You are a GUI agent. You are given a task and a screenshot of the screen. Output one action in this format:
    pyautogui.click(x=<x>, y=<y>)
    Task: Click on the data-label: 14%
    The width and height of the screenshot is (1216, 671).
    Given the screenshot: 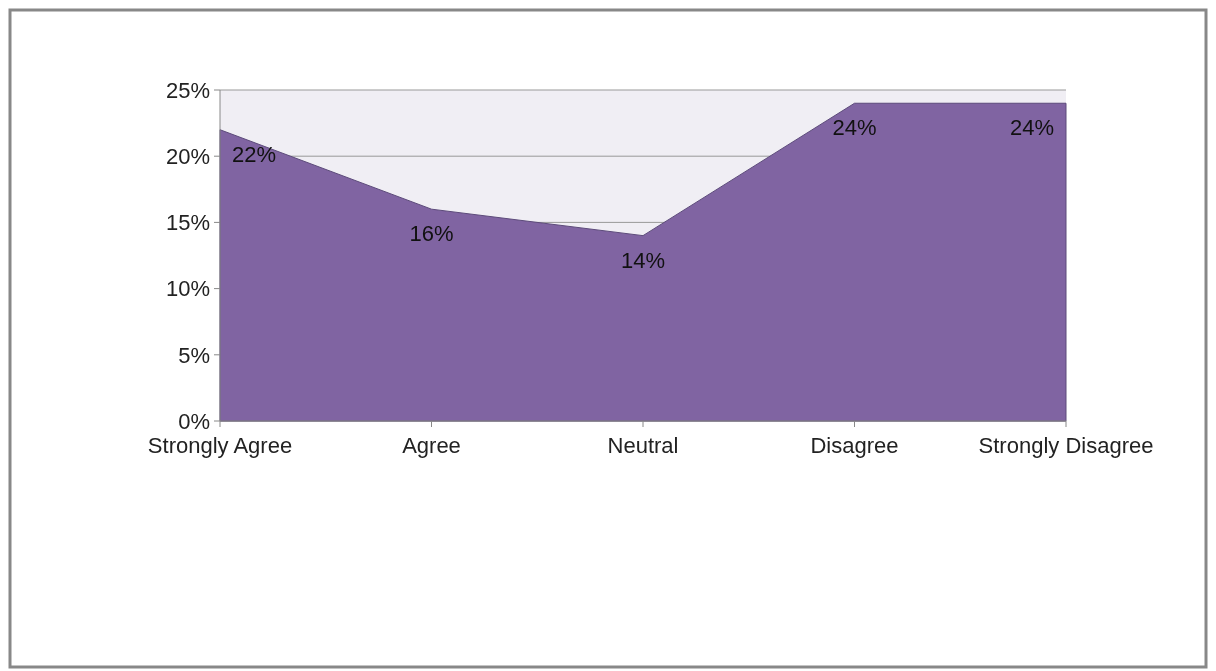 What is the action you would take?
    pyautogui.click(x=643, y=260)
    